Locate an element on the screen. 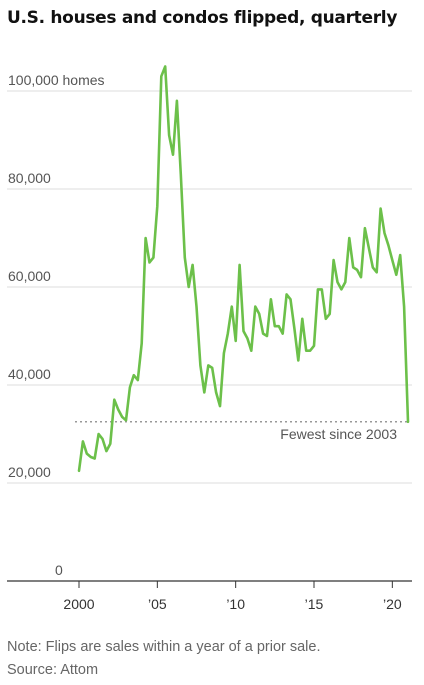  y-tick-label: 20,000 is located at coordinates (29, 472).